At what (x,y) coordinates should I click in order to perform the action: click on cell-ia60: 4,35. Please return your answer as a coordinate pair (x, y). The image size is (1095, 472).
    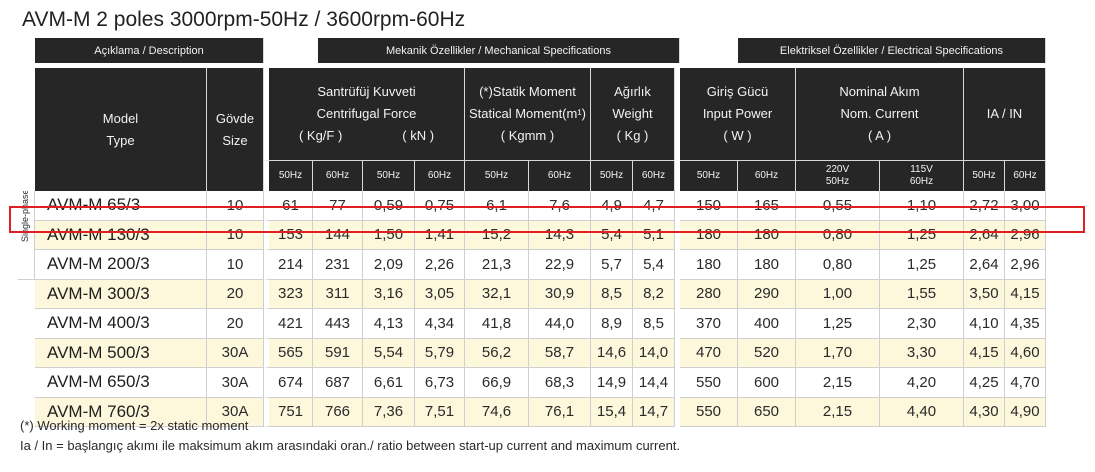
    Looking at the image, I should click on (1025, 324).